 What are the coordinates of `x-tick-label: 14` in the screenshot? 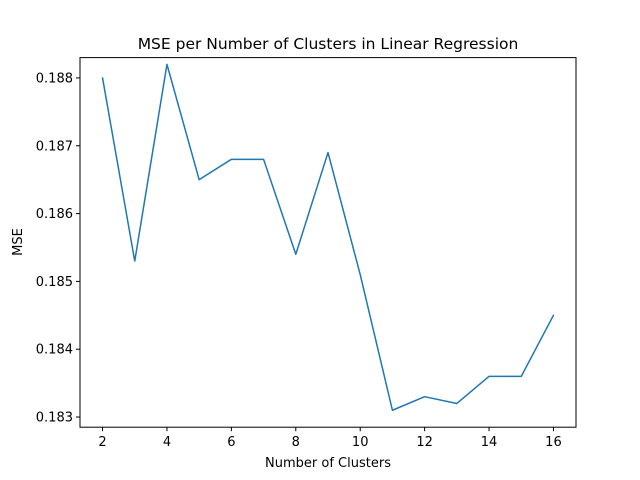 It's located at (489, 442).